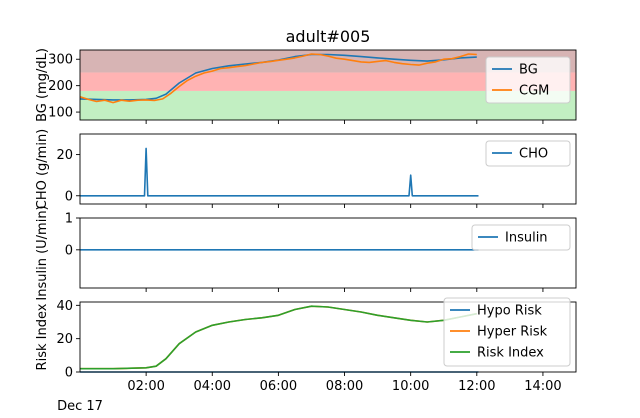 Image resolution: width=640 pixels, height=418 pixels. I want to click on y-tick-label: 100, so click(60, 113).